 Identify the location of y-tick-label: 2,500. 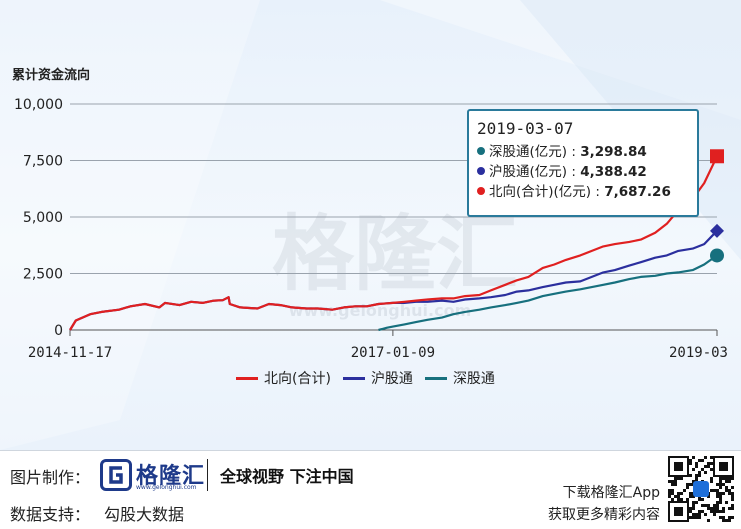
(43, 275).